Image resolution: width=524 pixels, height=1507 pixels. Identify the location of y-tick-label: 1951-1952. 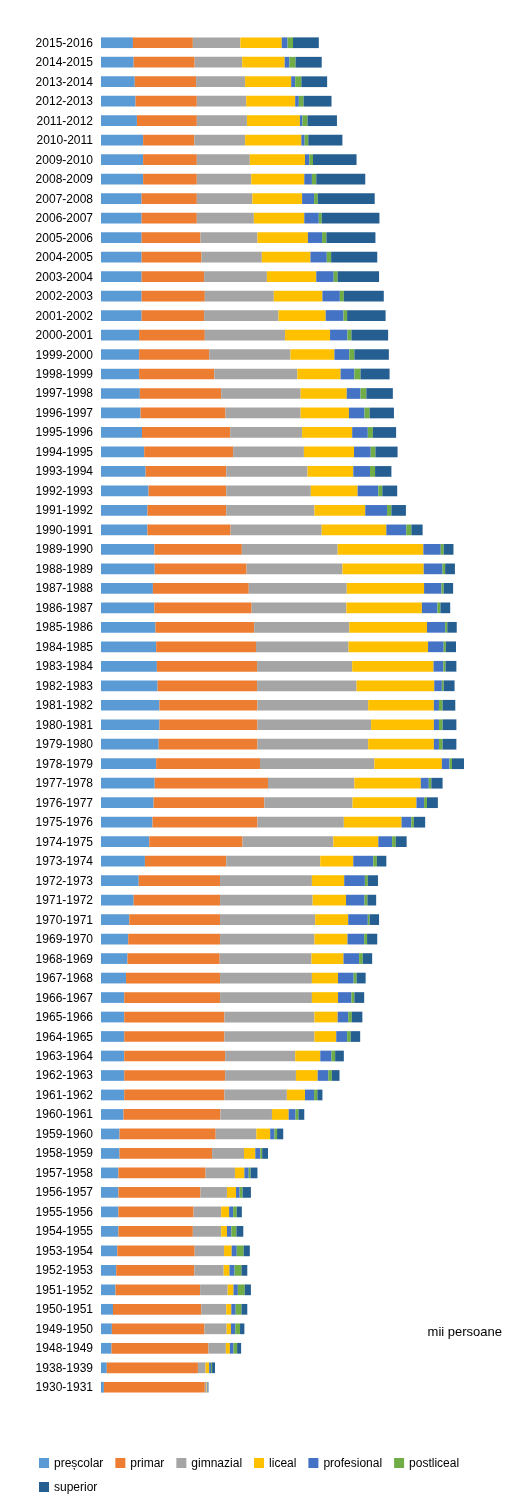
(64, 1289).